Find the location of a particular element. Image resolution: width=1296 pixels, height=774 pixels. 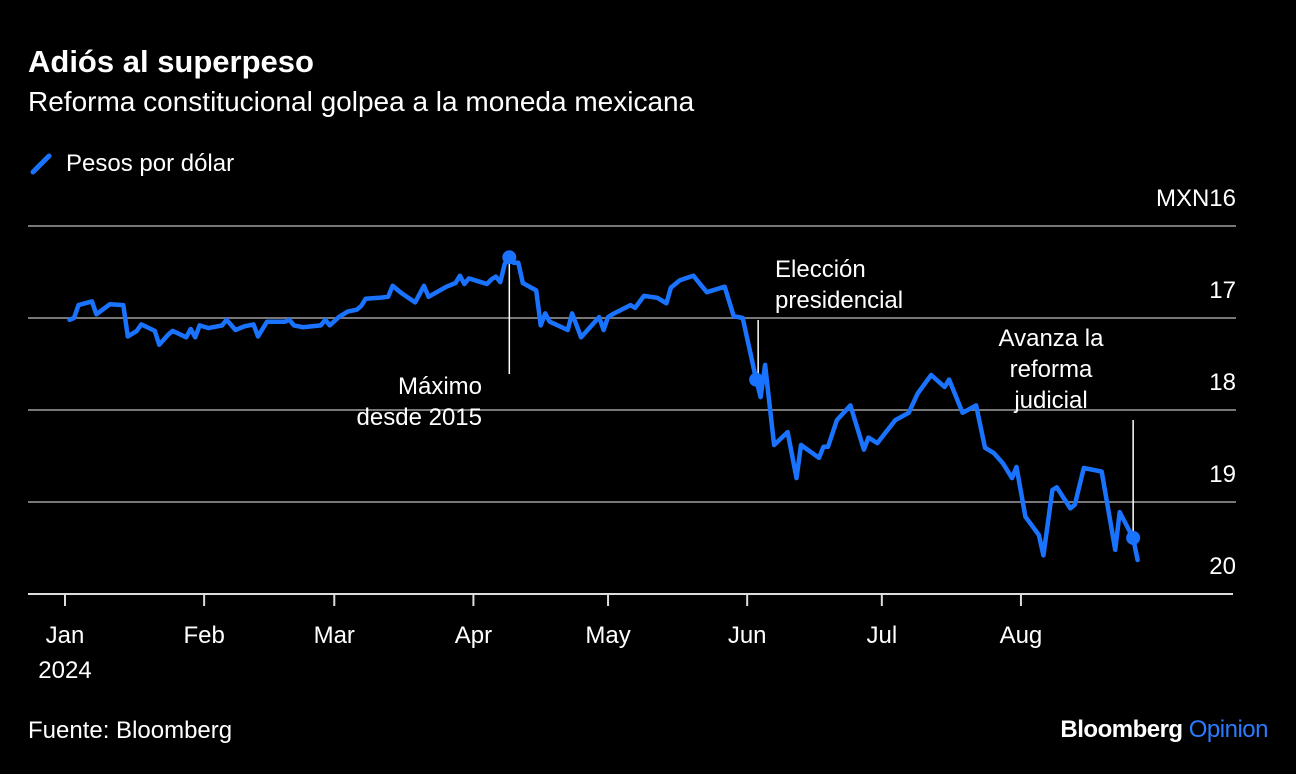

legend: Pesos por dólar is located at coordinates (132, 164).